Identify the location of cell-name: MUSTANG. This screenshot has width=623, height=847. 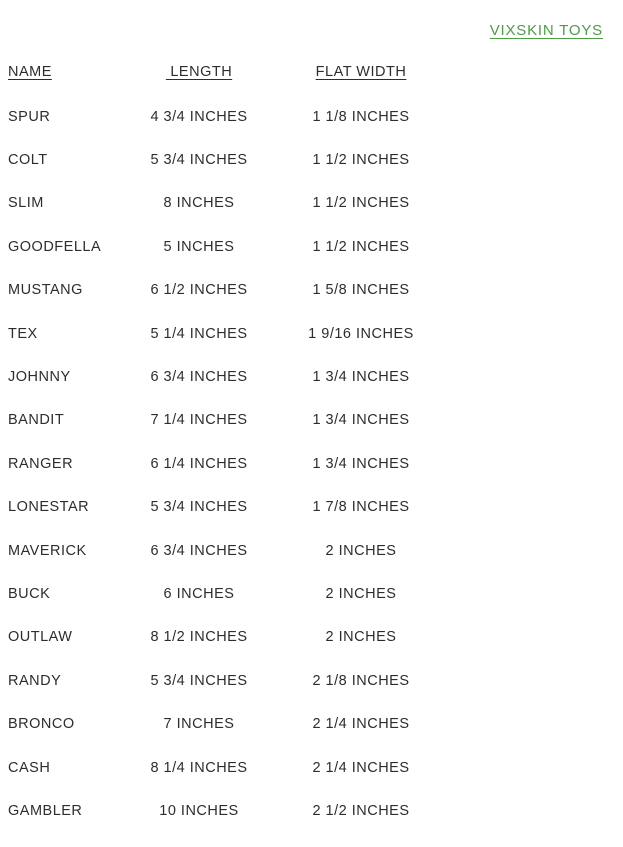
(45, 290).